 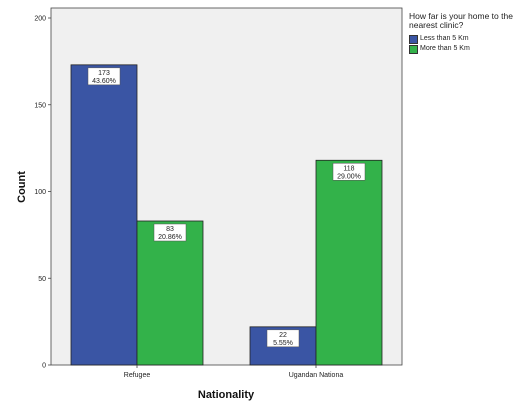 I want to click on legend-swatch-green, so click(x=413, y=49).